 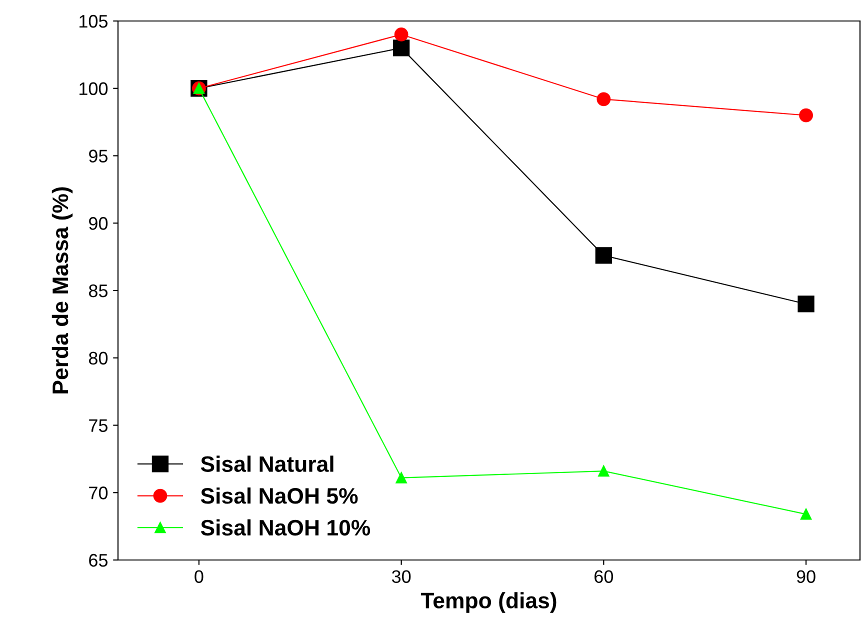 What do you see at coordinates (98, 493) in the screenshot?
I see `y-tick-label: 70` at bounding box center [98, 493].